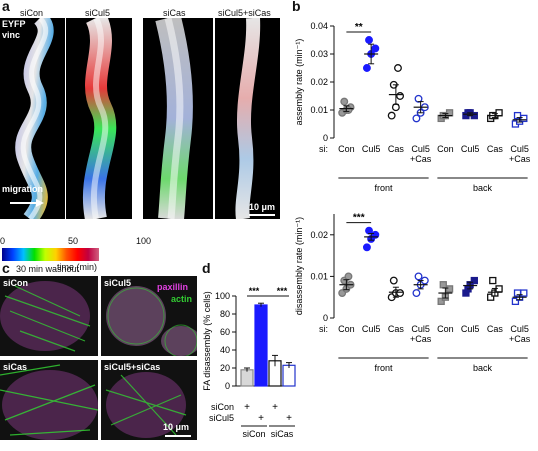 This screenshot has width=538, height=451. What do you see at coordinates (149, 400) in the screenshot?
I see `cell-image-sicul5-sicas: siCul5+siCas 10 μm` at bounding box center [149, 400].